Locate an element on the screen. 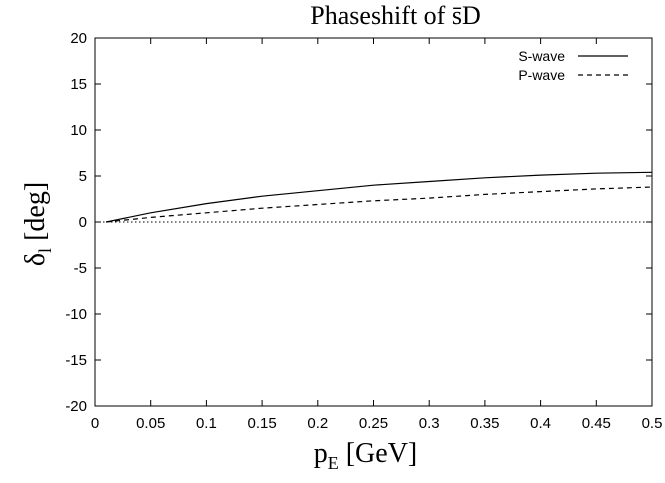 This screenshot has height=483, width=665. y-tick-label: 15 is located at coordinates (78, 84).